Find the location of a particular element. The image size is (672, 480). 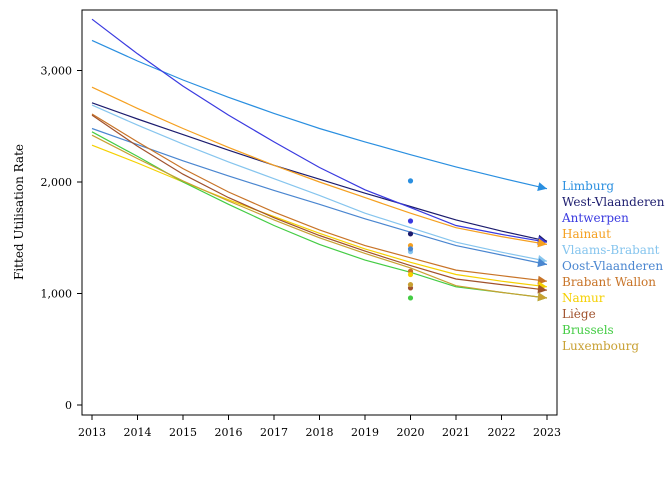

legend-label: Limburg is located at coordinates (588, 186).